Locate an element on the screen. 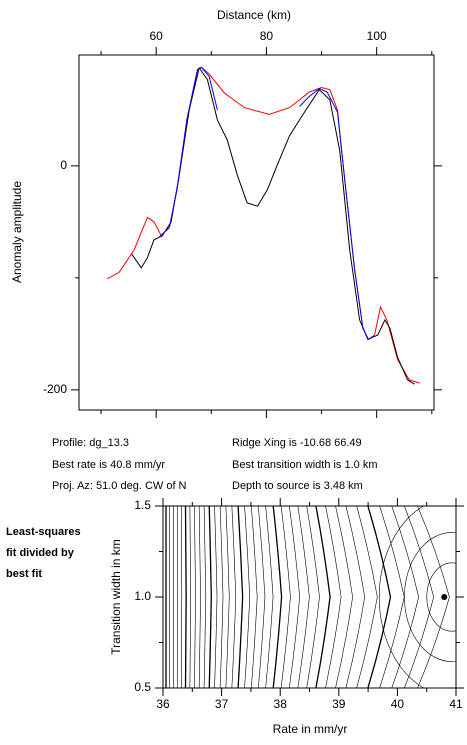  info-text: Ridge Xing is -10.68 66.49 is located at coordinates (297, 443).